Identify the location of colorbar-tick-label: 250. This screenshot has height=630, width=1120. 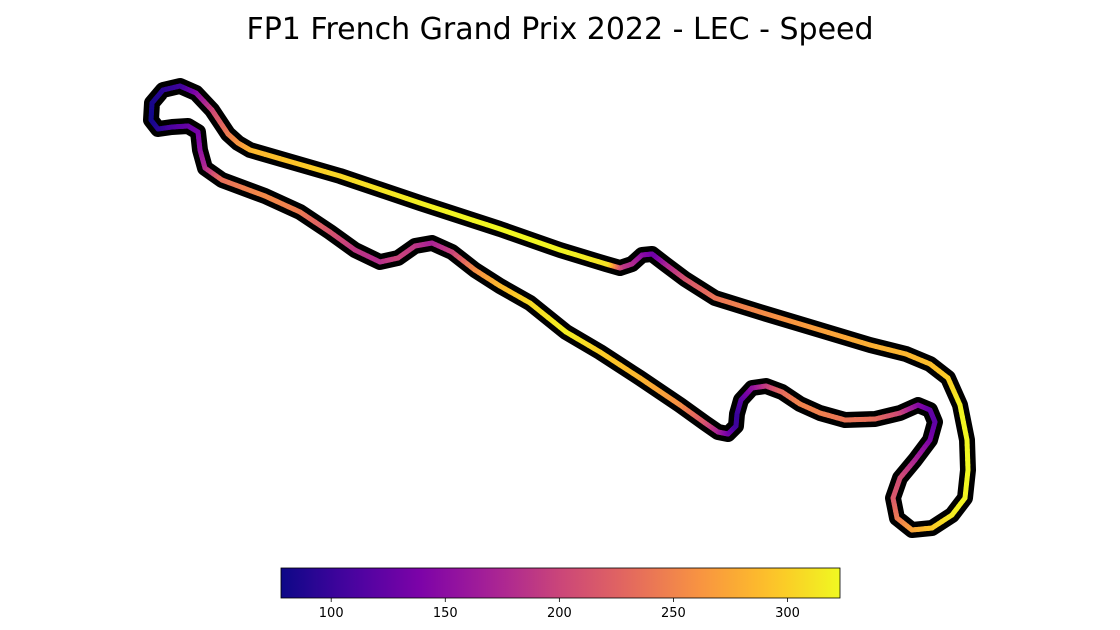
(673, 613).